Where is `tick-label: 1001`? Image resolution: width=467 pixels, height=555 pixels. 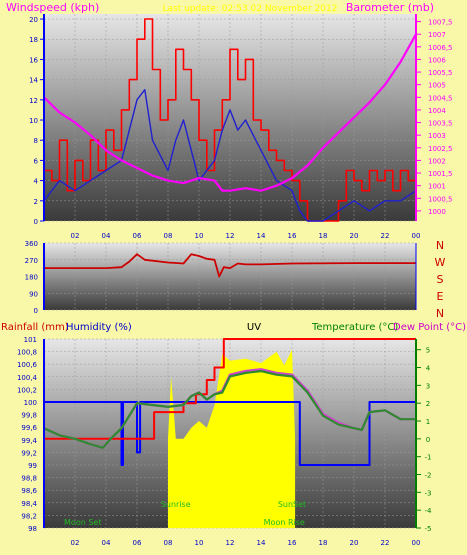 tick-label: 1001 is located at coordinates (437, 187).